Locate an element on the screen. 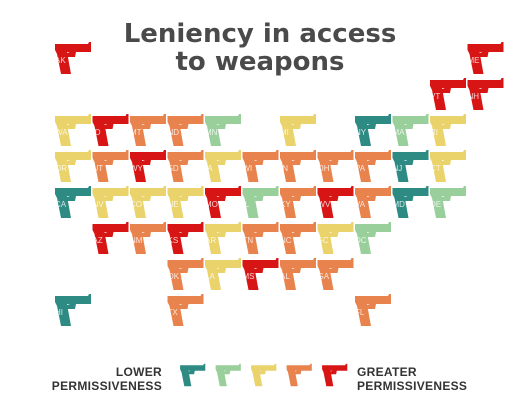 This screenshot has height=420, width=520. state-label: ME is located at coordinates (474, 60).